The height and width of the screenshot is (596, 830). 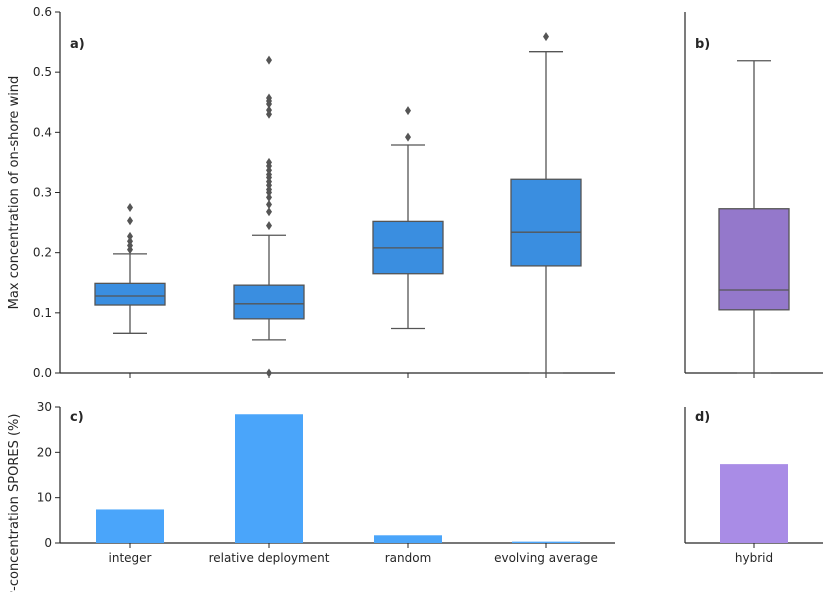 What do you see at coordinates (44, 498) in the screenshot?
I see `y-tick-label-c: 10` at bounding box center [44, 498].